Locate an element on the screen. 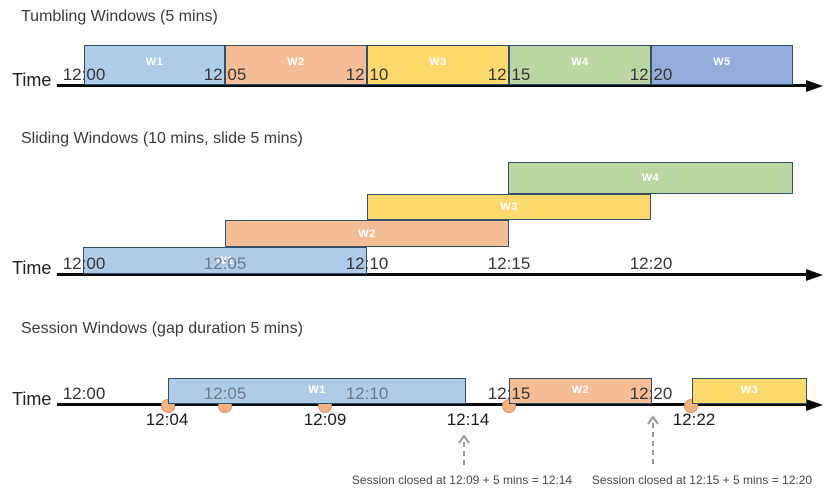 Image resolution: width=829 pixels, height=498 pixels. sliding-time-axis-line is located at coordinates (431, 274).